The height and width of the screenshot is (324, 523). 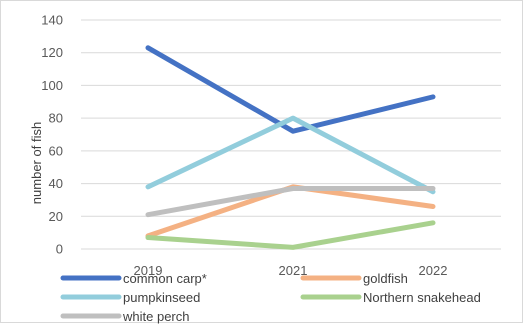 What do you see at coordinates (422, 297) in the screenshot?
I see `legend-label: Northern snakehead` at bounding box center [422, 297].